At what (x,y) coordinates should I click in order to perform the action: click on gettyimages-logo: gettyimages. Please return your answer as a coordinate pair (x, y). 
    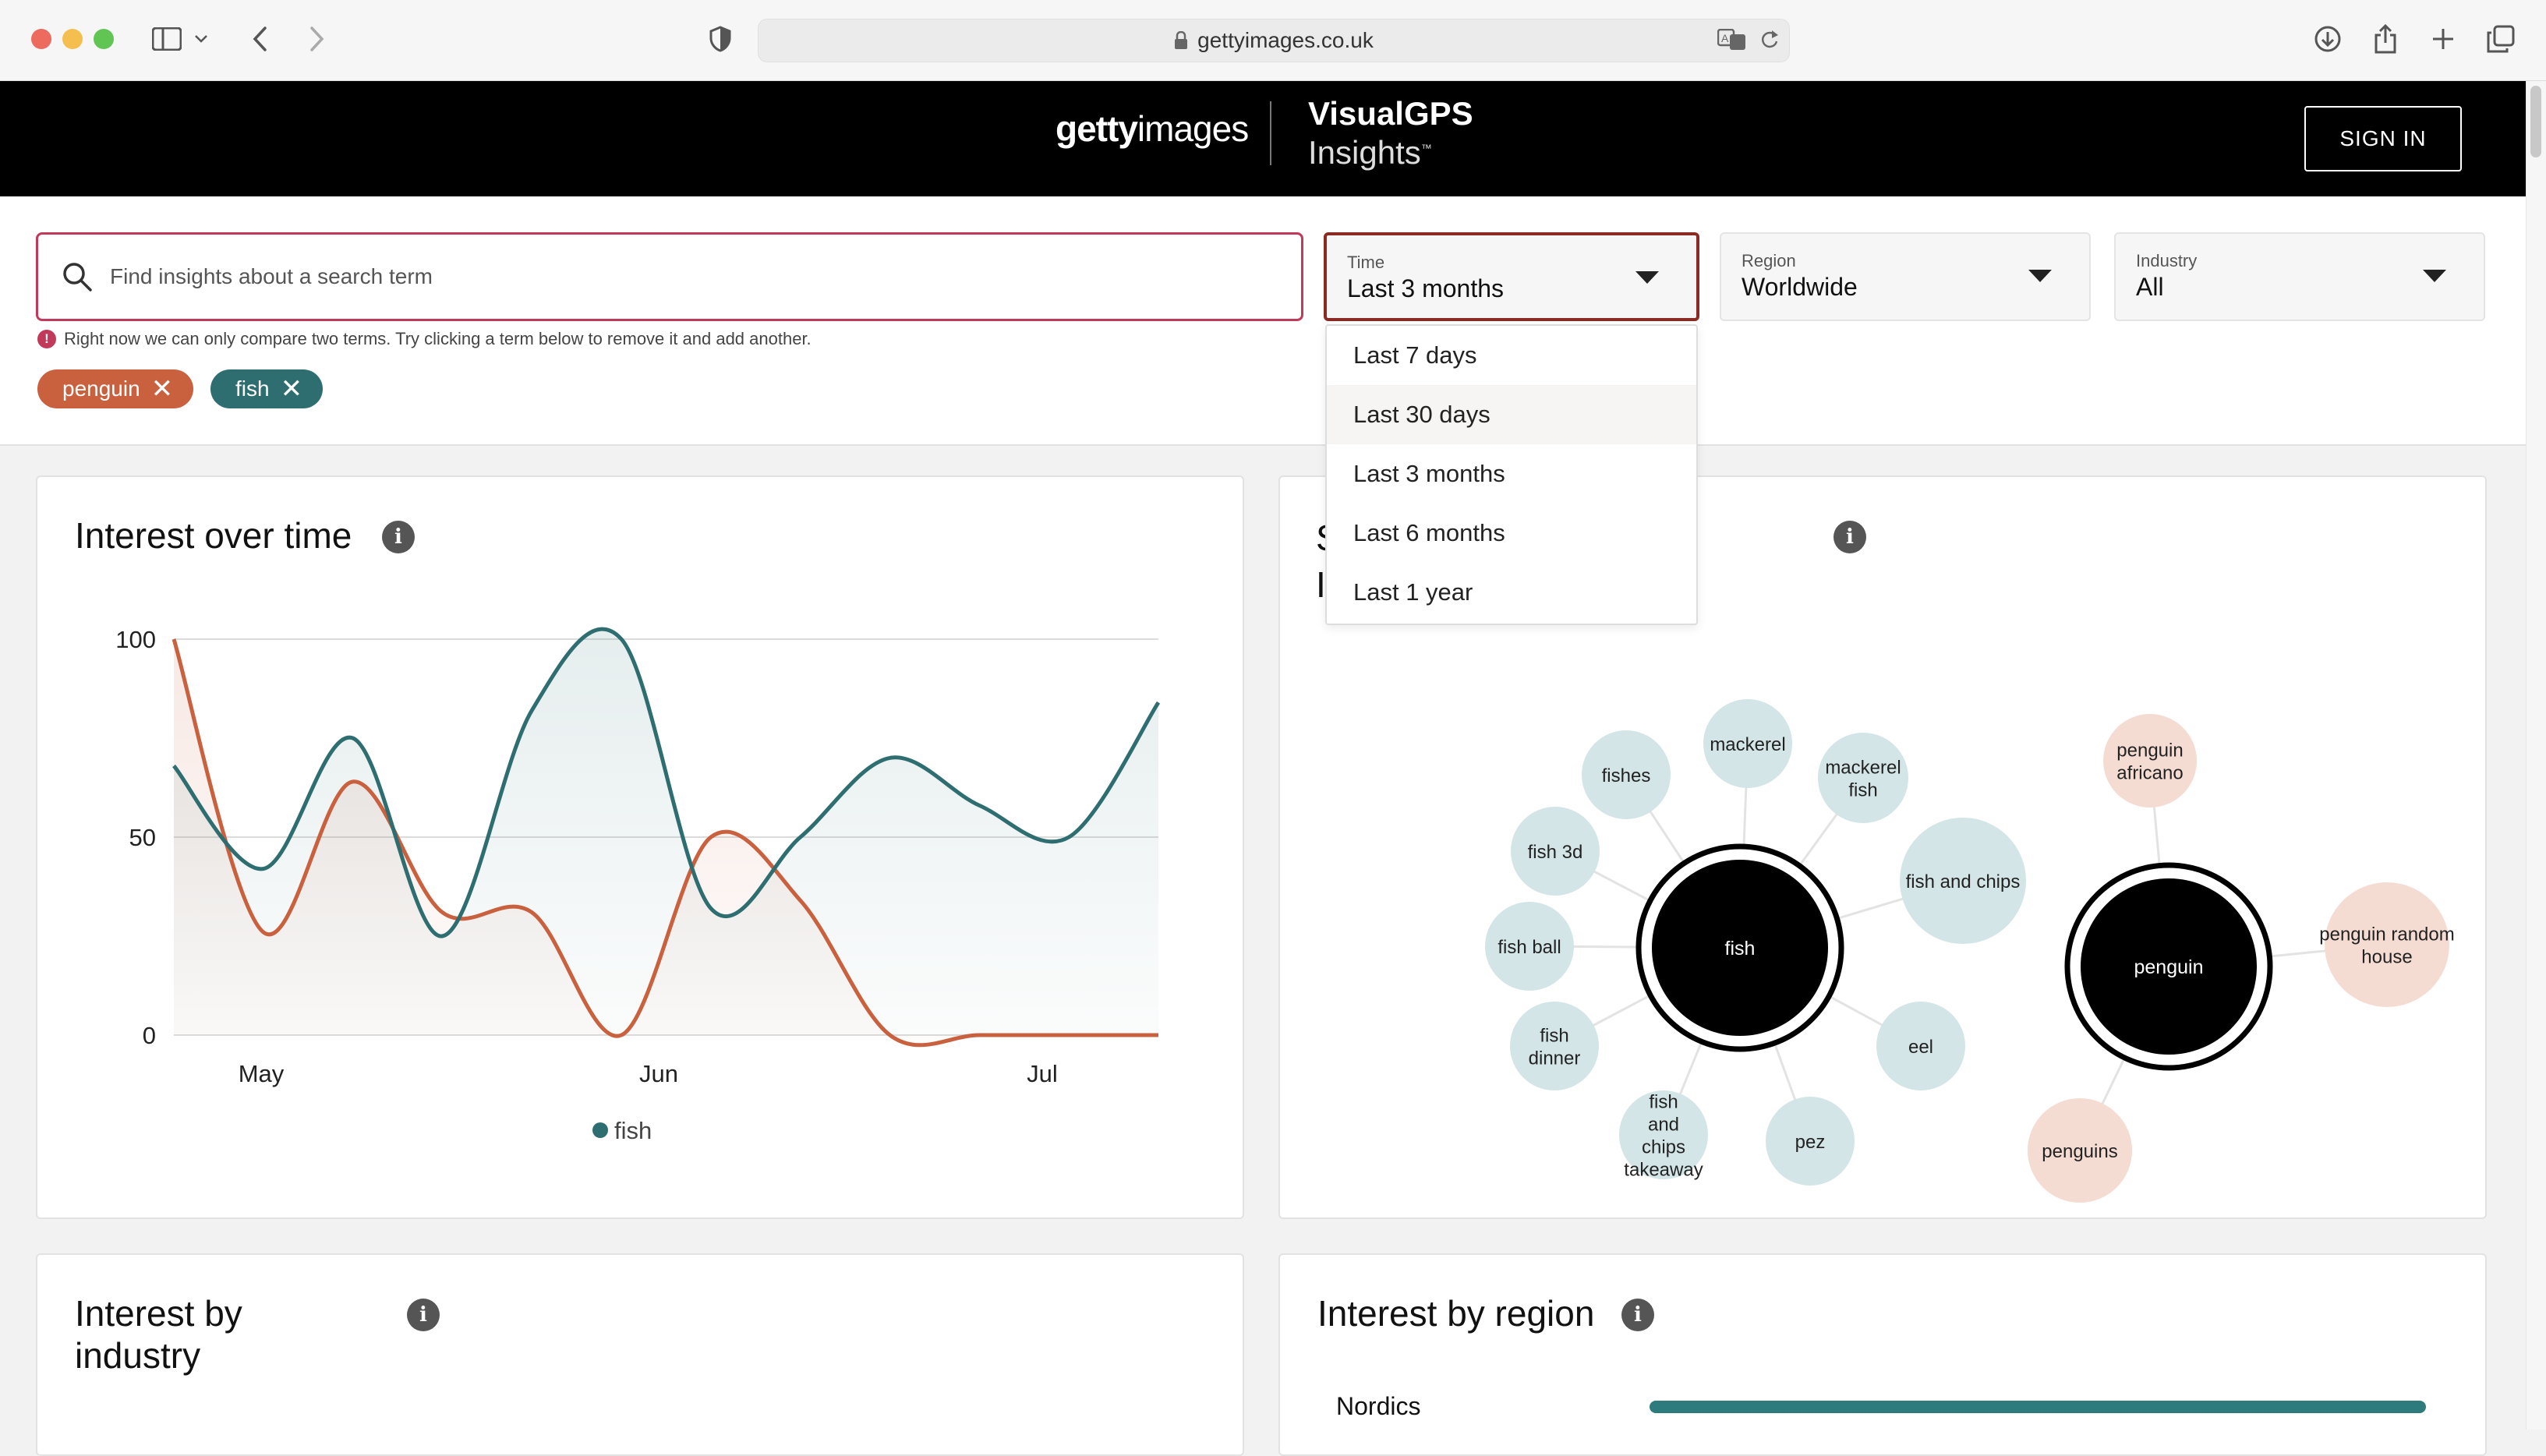
    Looking at the image, I should click on (1152, 128).